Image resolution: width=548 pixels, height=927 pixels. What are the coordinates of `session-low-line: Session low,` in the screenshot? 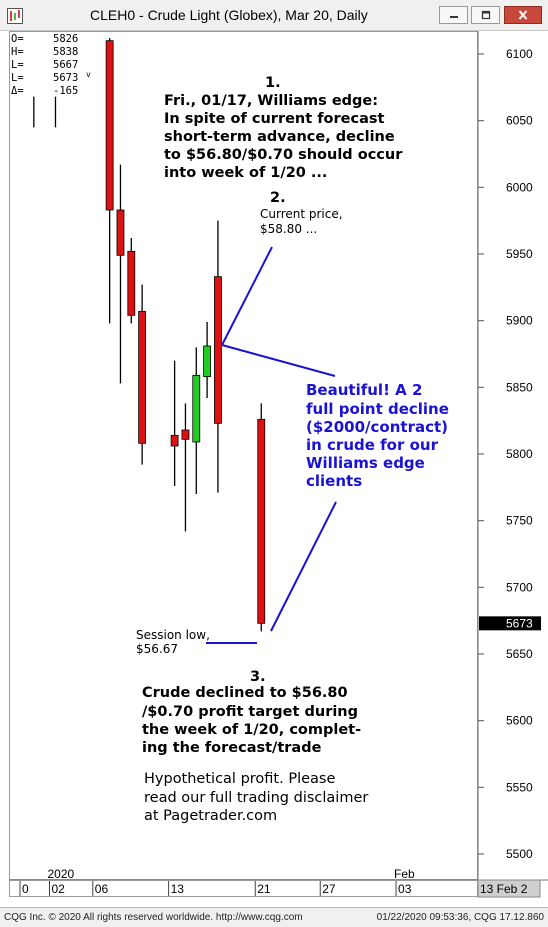 It's located at (173, 635).